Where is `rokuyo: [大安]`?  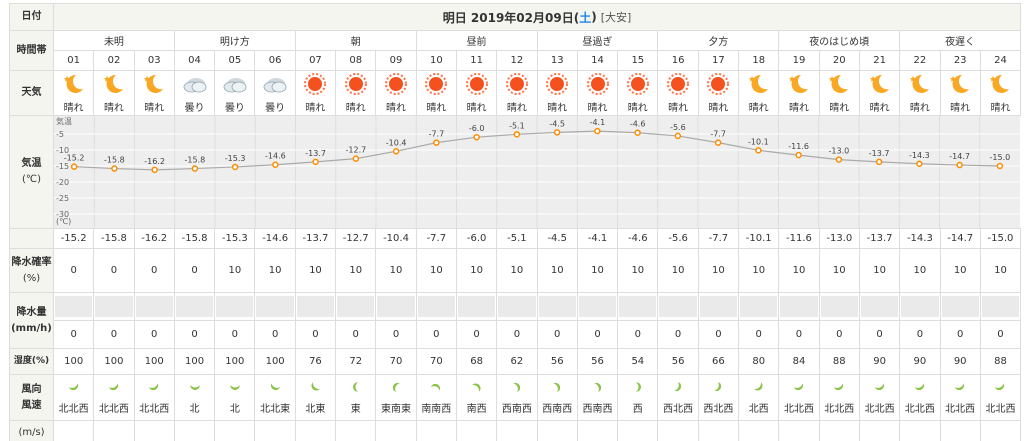
rokuyo: [大安] is located at coordinates (616, 17).